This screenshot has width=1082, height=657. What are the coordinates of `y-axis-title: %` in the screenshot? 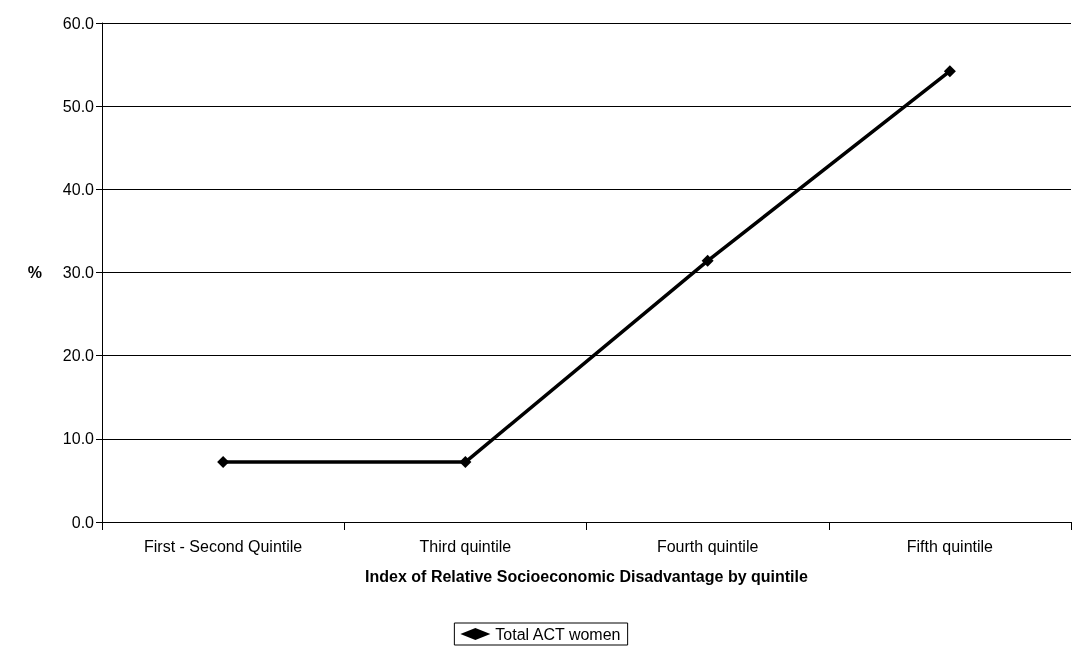 It's located at (34, 272).